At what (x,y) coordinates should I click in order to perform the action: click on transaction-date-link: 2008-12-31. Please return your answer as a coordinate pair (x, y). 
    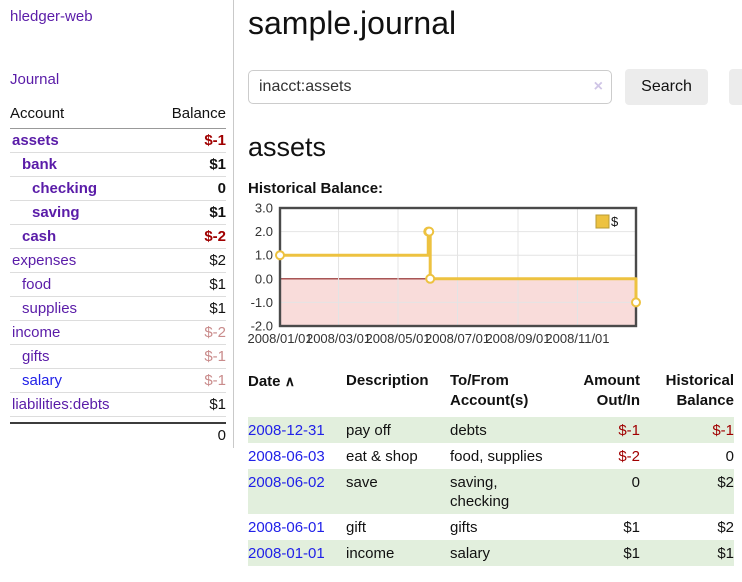
    Looking at the image, I should click on (286, 430).